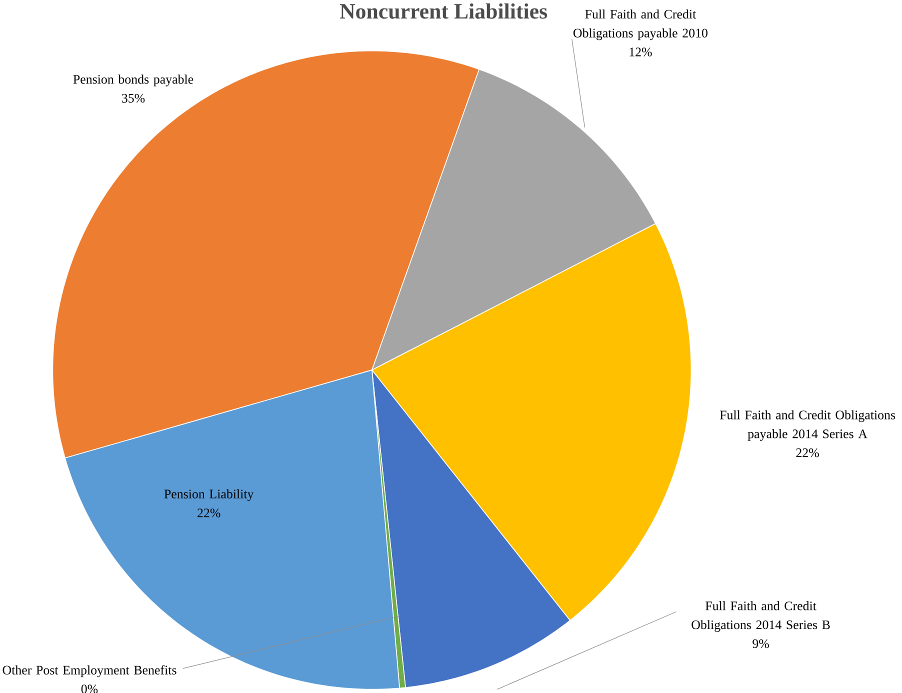 This screenshot has width=902, height=693. What do you see at coordinates (133, 98) in the screenshot?
I see `data-label: 35%` at bounding box center [133, 98].